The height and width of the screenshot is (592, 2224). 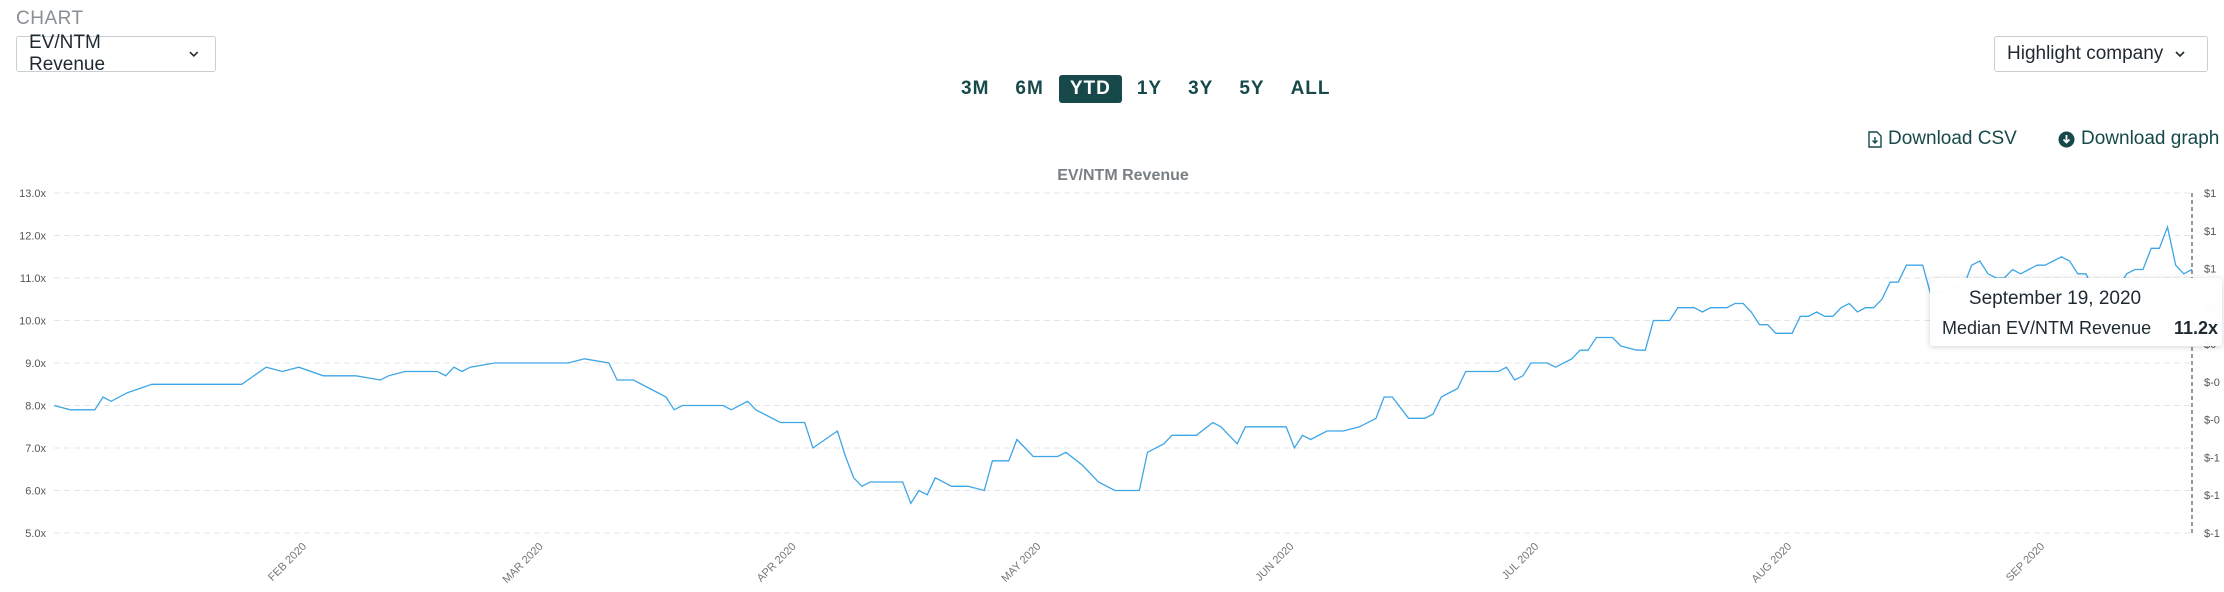 What do you see at coordinates (1252, 88) in the screenshot?
I see `range-button-5y: 5Y` at bounding box center [1252, 88].